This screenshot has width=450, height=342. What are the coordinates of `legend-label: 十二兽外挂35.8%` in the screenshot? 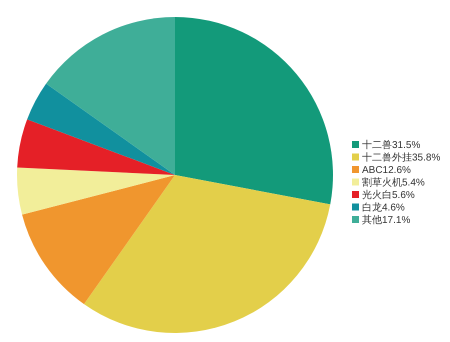 It's located at (401, 158).